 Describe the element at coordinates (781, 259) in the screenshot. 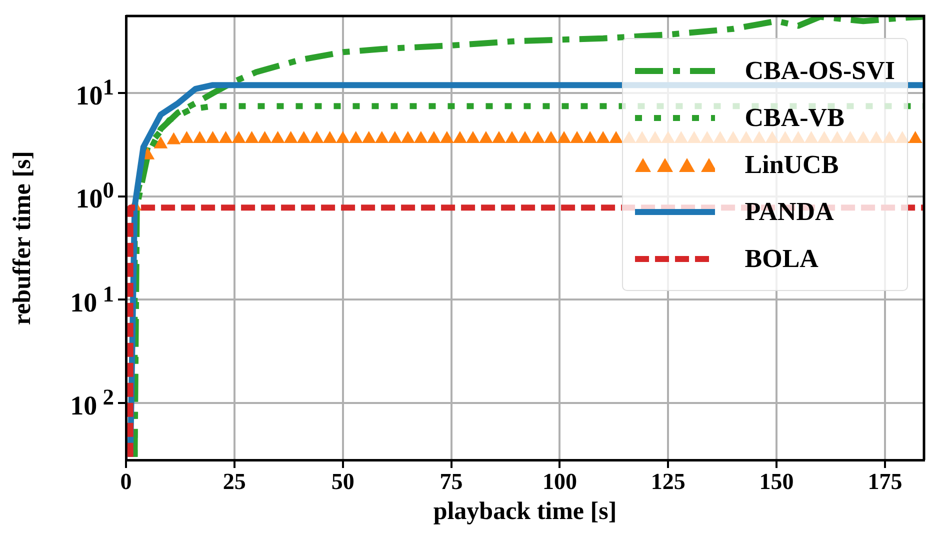

I see `legend-label: BOLA` at that location.